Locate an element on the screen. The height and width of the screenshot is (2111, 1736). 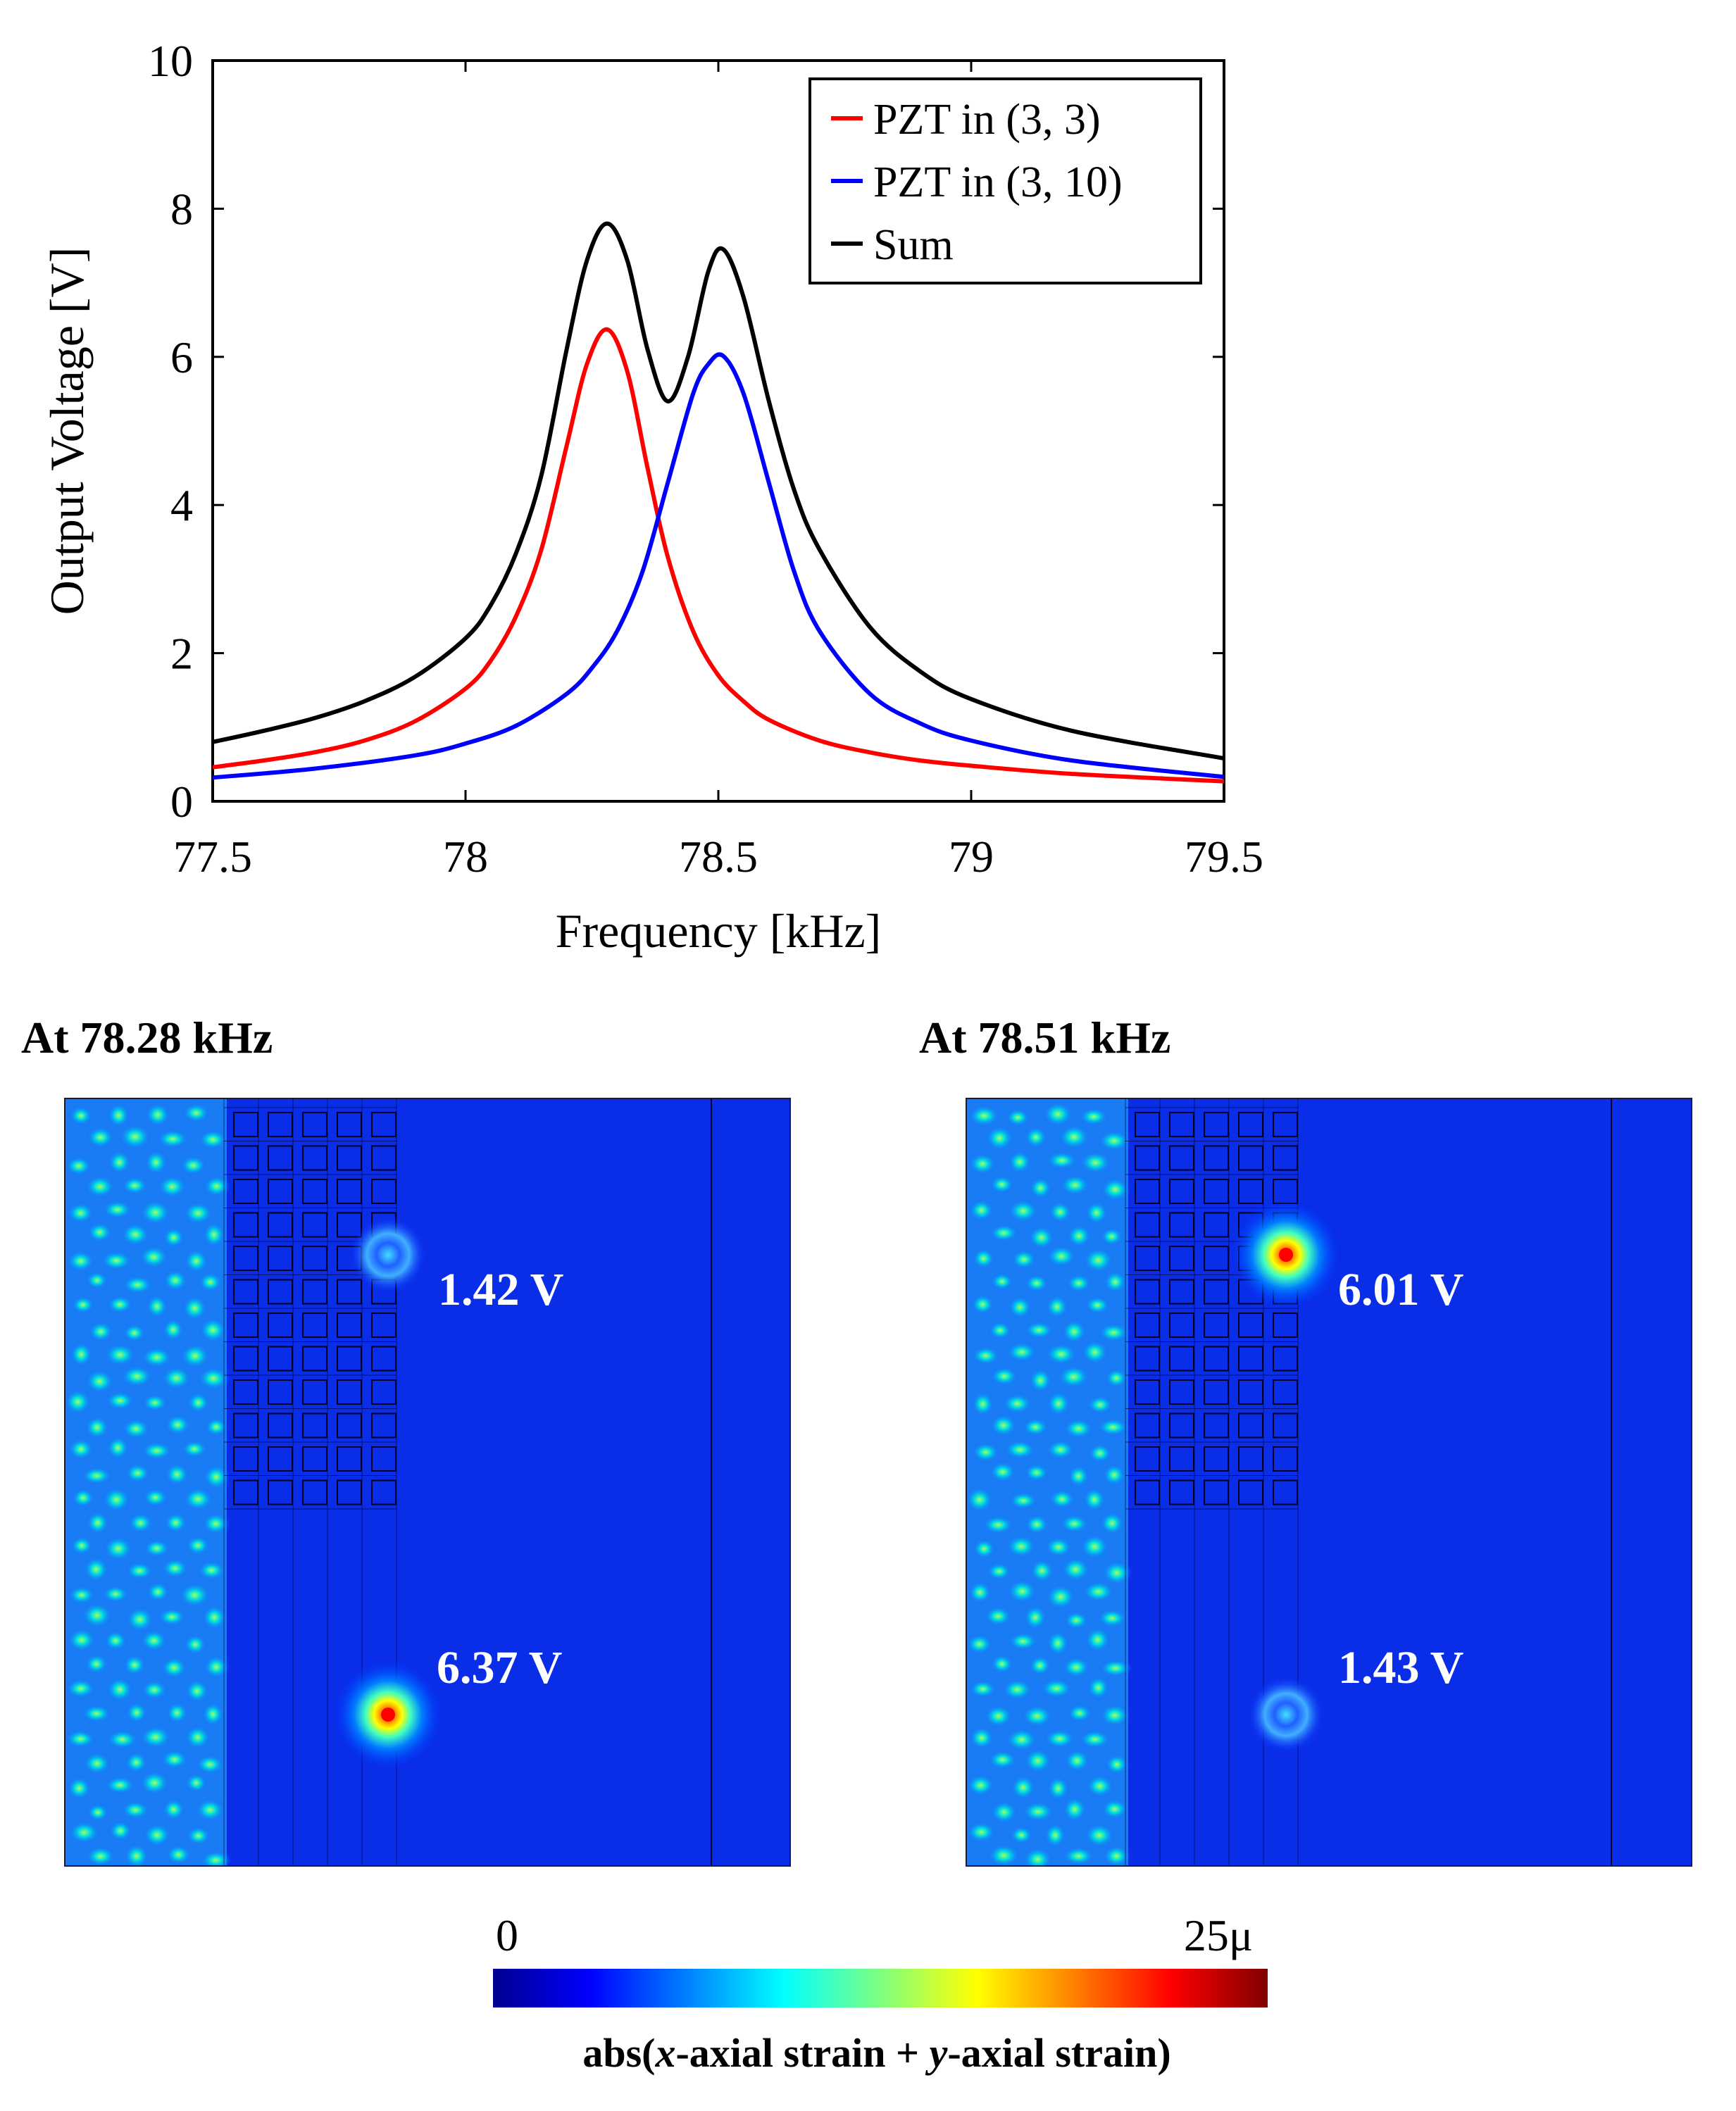
pzt-3-3-strain-spot is located at coordinates (388, 1254).